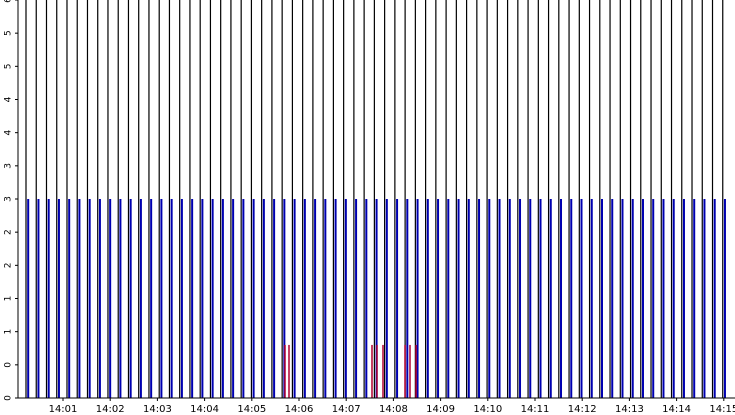  Describe the element at coordinates (110, 409) in the screenshot. I see `x-tick-label: 14:02` at that location.